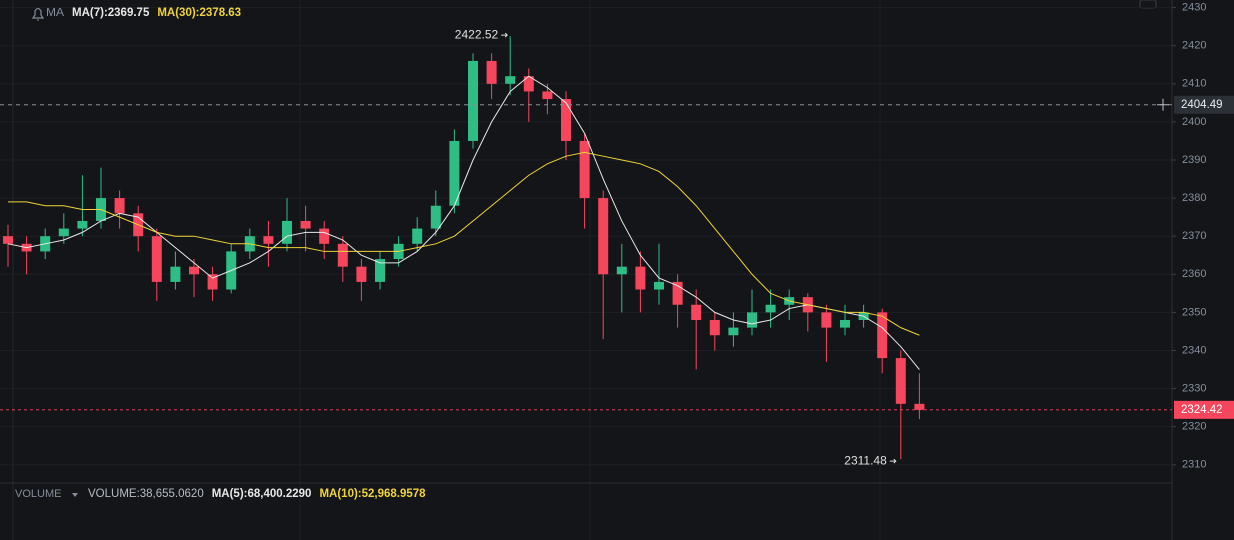  Describe the element at coordinates (199, 13) in the screenshot. I see `legend-entry: MA(30):2378.63` at that location.